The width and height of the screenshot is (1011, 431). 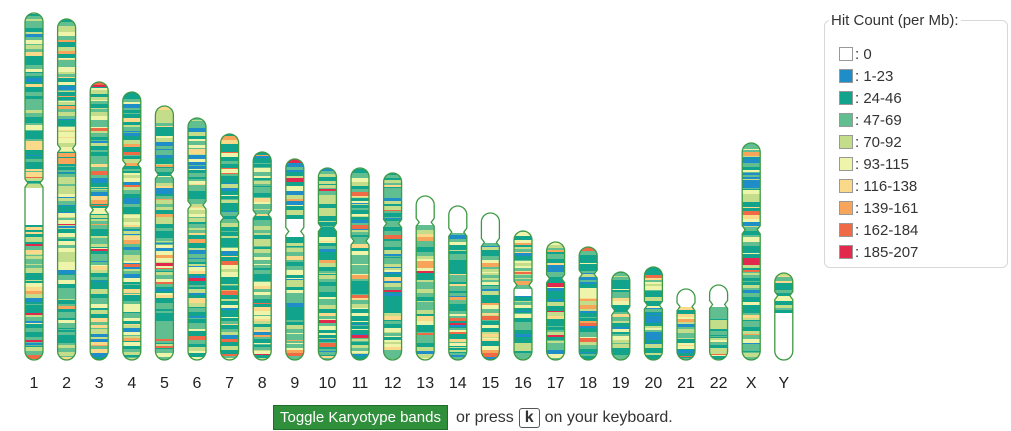 What do you see at coordinates (588, 319) in the screenshot?
I see `chromosome-18: 18` at bounding box center [588, 319].